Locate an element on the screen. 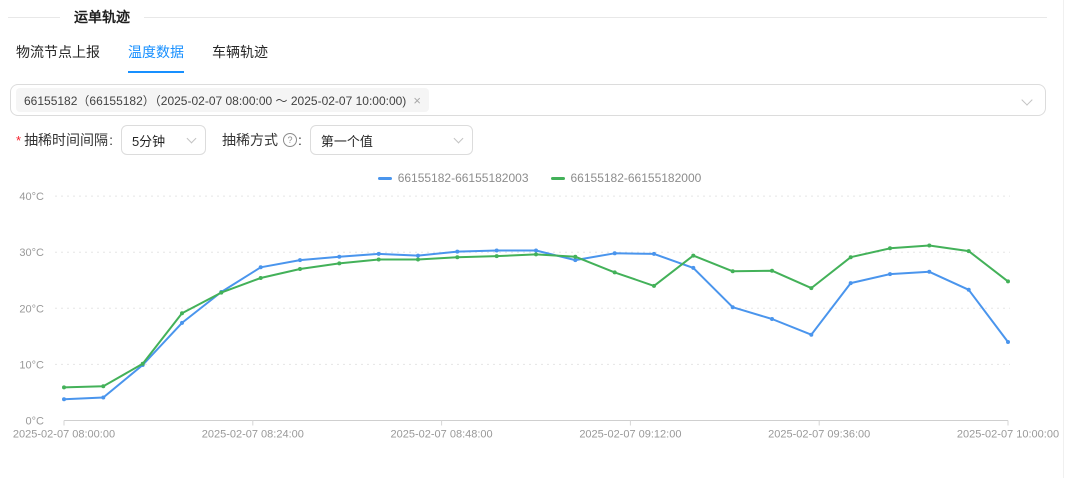  tab-temperature-data: 温度数据 is located at coordinates (156, 57).